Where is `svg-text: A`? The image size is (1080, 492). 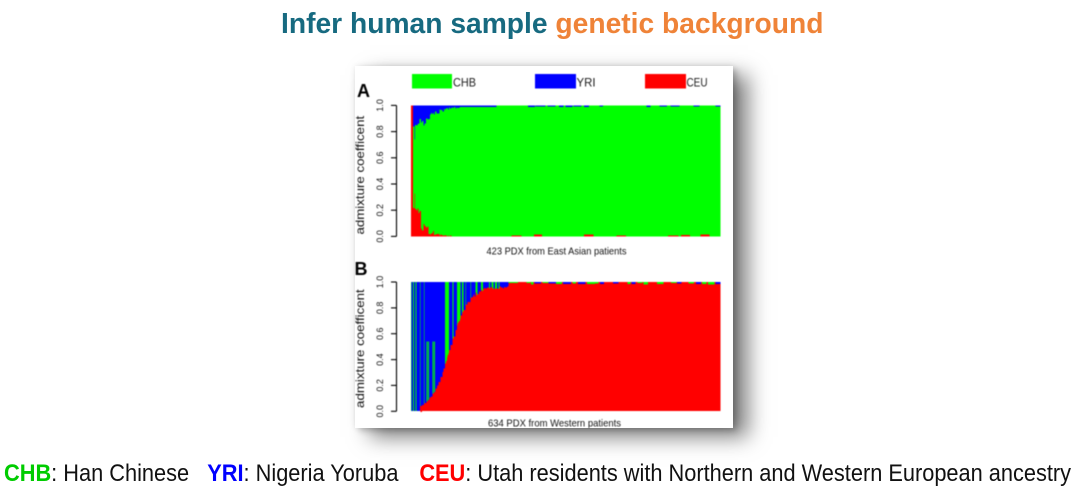 svg-text: A is located at coordinates (363, 91).